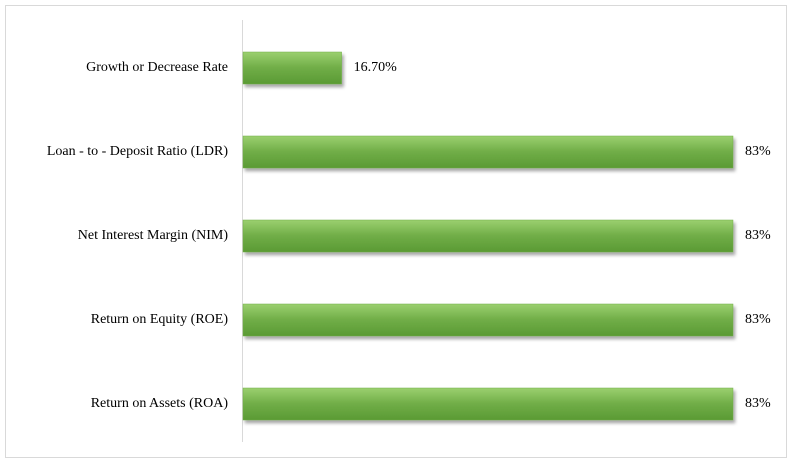  I want to click on category-label: Net Interest Margin (NIM), so click(153, 235).